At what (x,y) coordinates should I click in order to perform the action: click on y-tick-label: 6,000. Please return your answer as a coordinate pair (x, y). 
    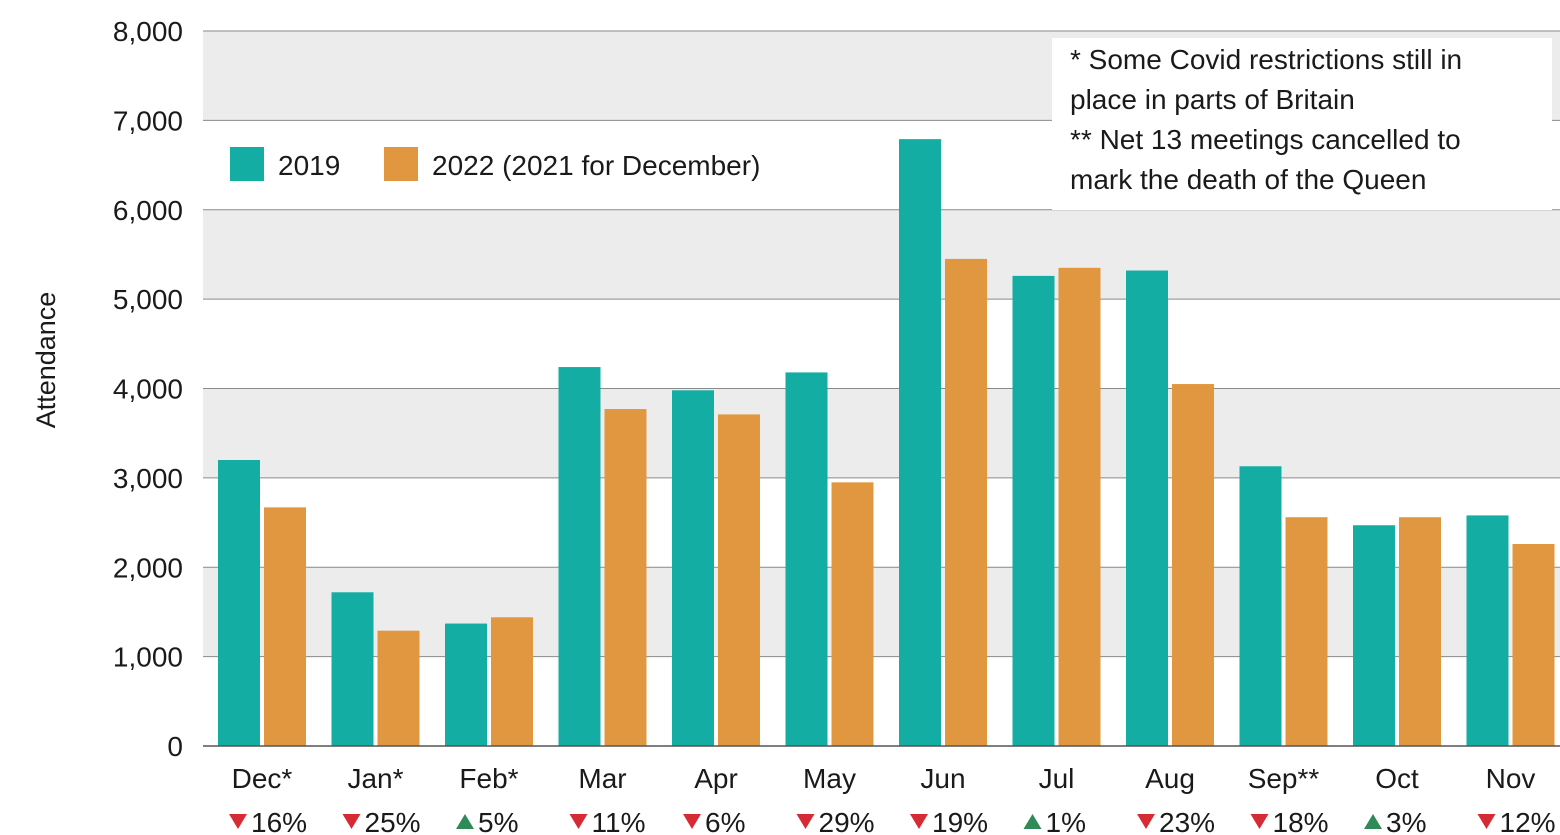
    Looking at the image, I should click on (148, 210).